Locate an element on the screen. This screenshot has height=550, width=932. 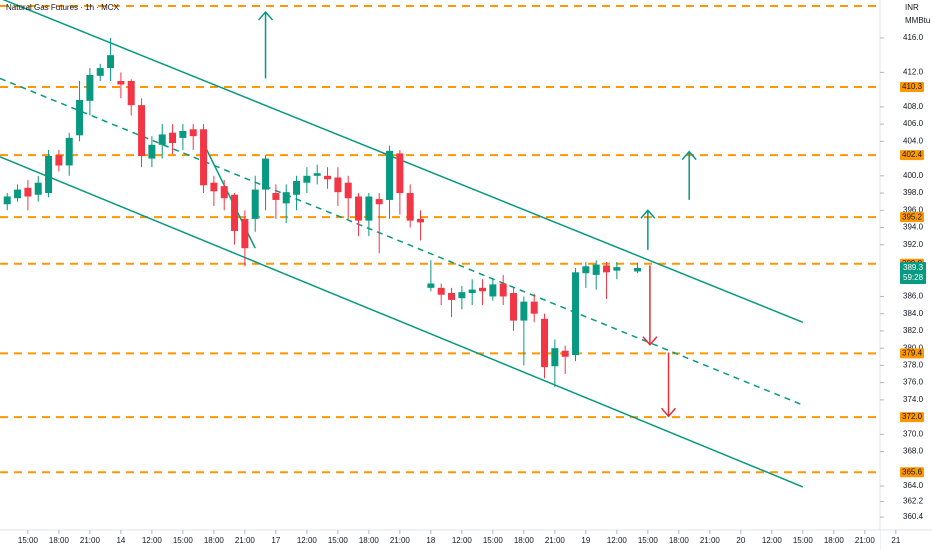
y-tick-label: 408.0 is located at coordinates (913, 106).